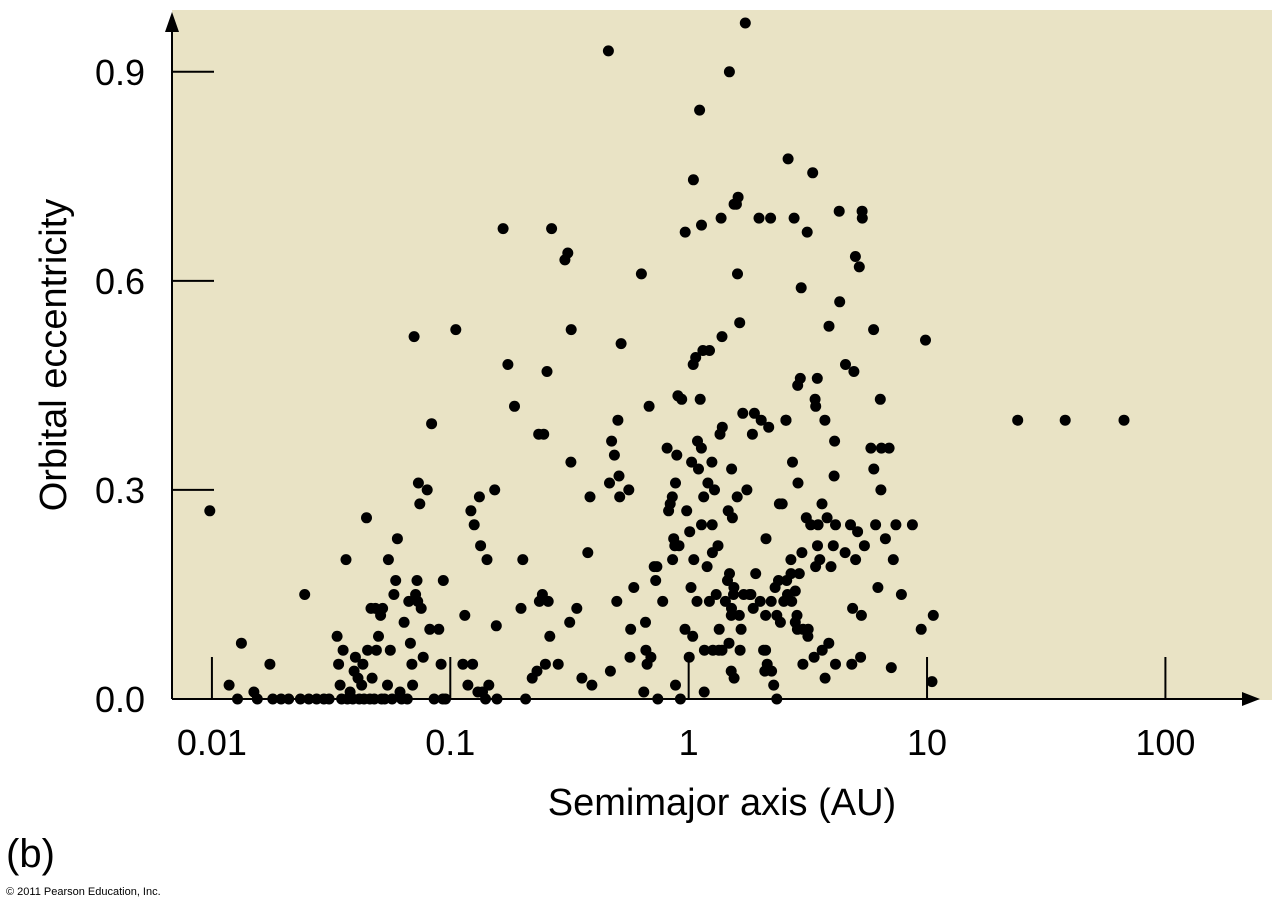 This screenshot has width=1280, height=910. What do you see at coordinates (722, 803) in the screenshot?
I see `x-axis-title: Semimajor axis (AU)` at bounding box center [722, 803].